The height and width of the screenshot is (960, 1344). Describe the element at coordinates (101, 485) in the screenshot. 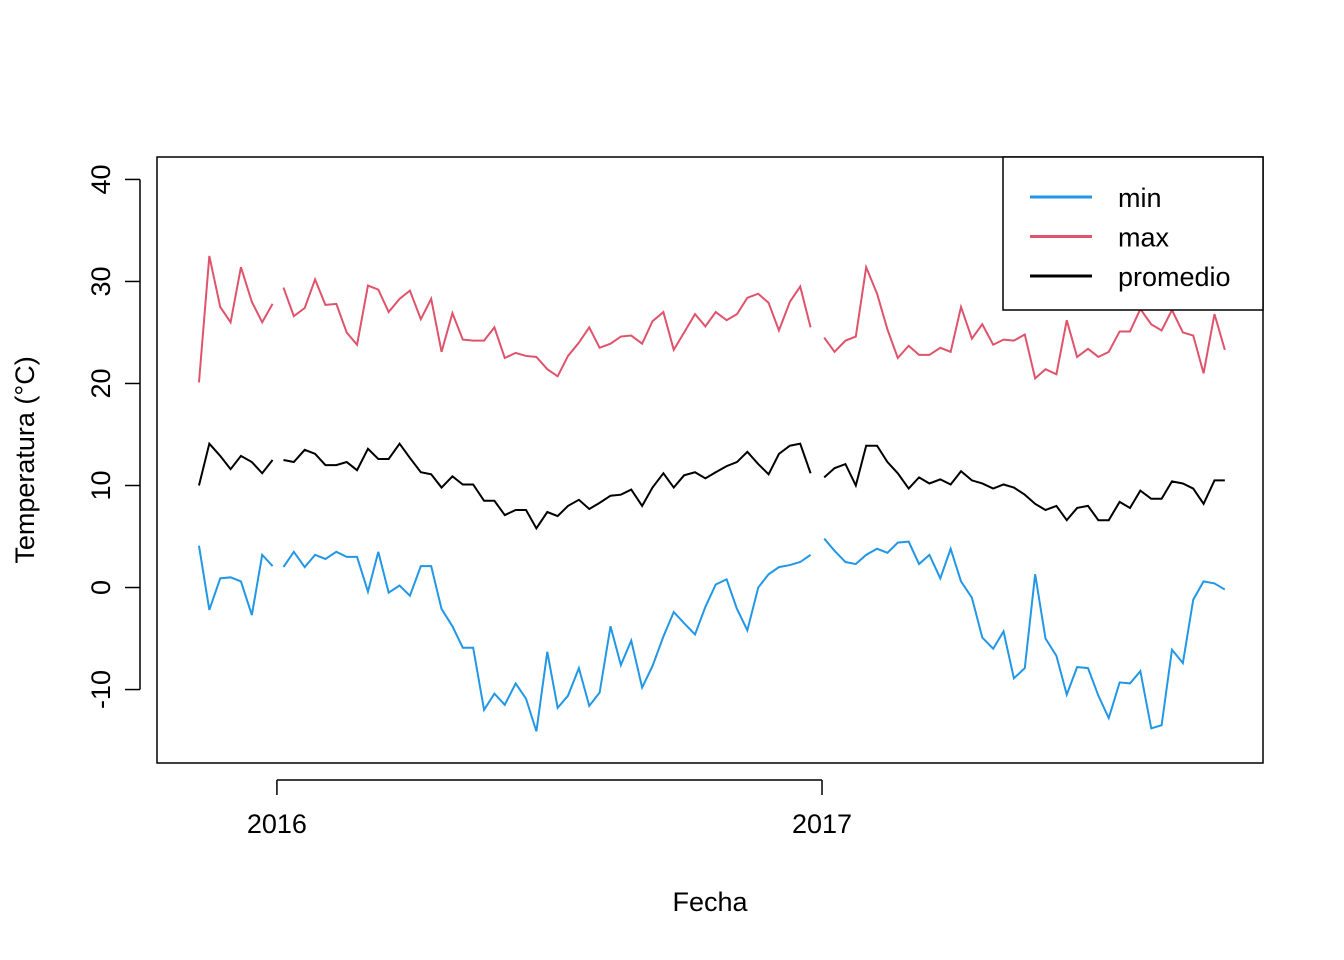

I see `y-tick-label: 10` at that location.